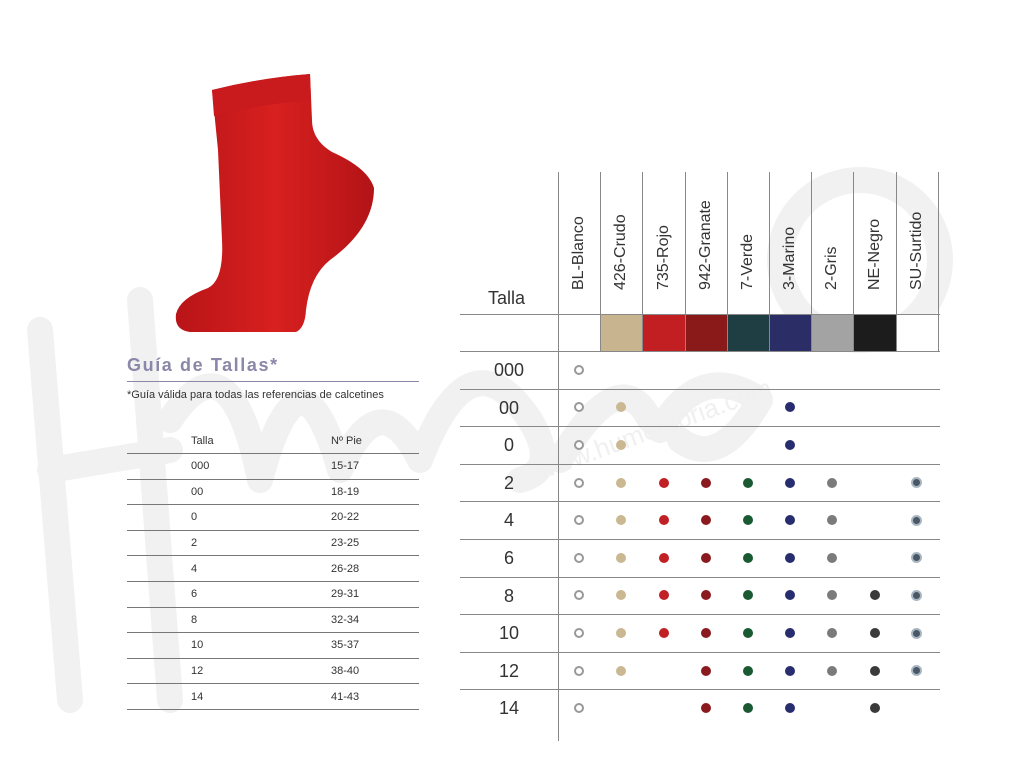  I want to click on size-foot-cell: 38-40, so click(345, 671).